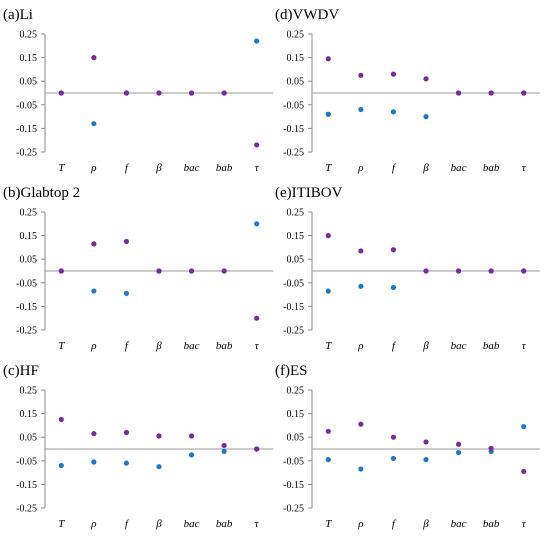 The image size is (550, 539). Describe the element at coordinates (21, 371) in the screenshot. I see `panel-title: (c)HF` at that location.